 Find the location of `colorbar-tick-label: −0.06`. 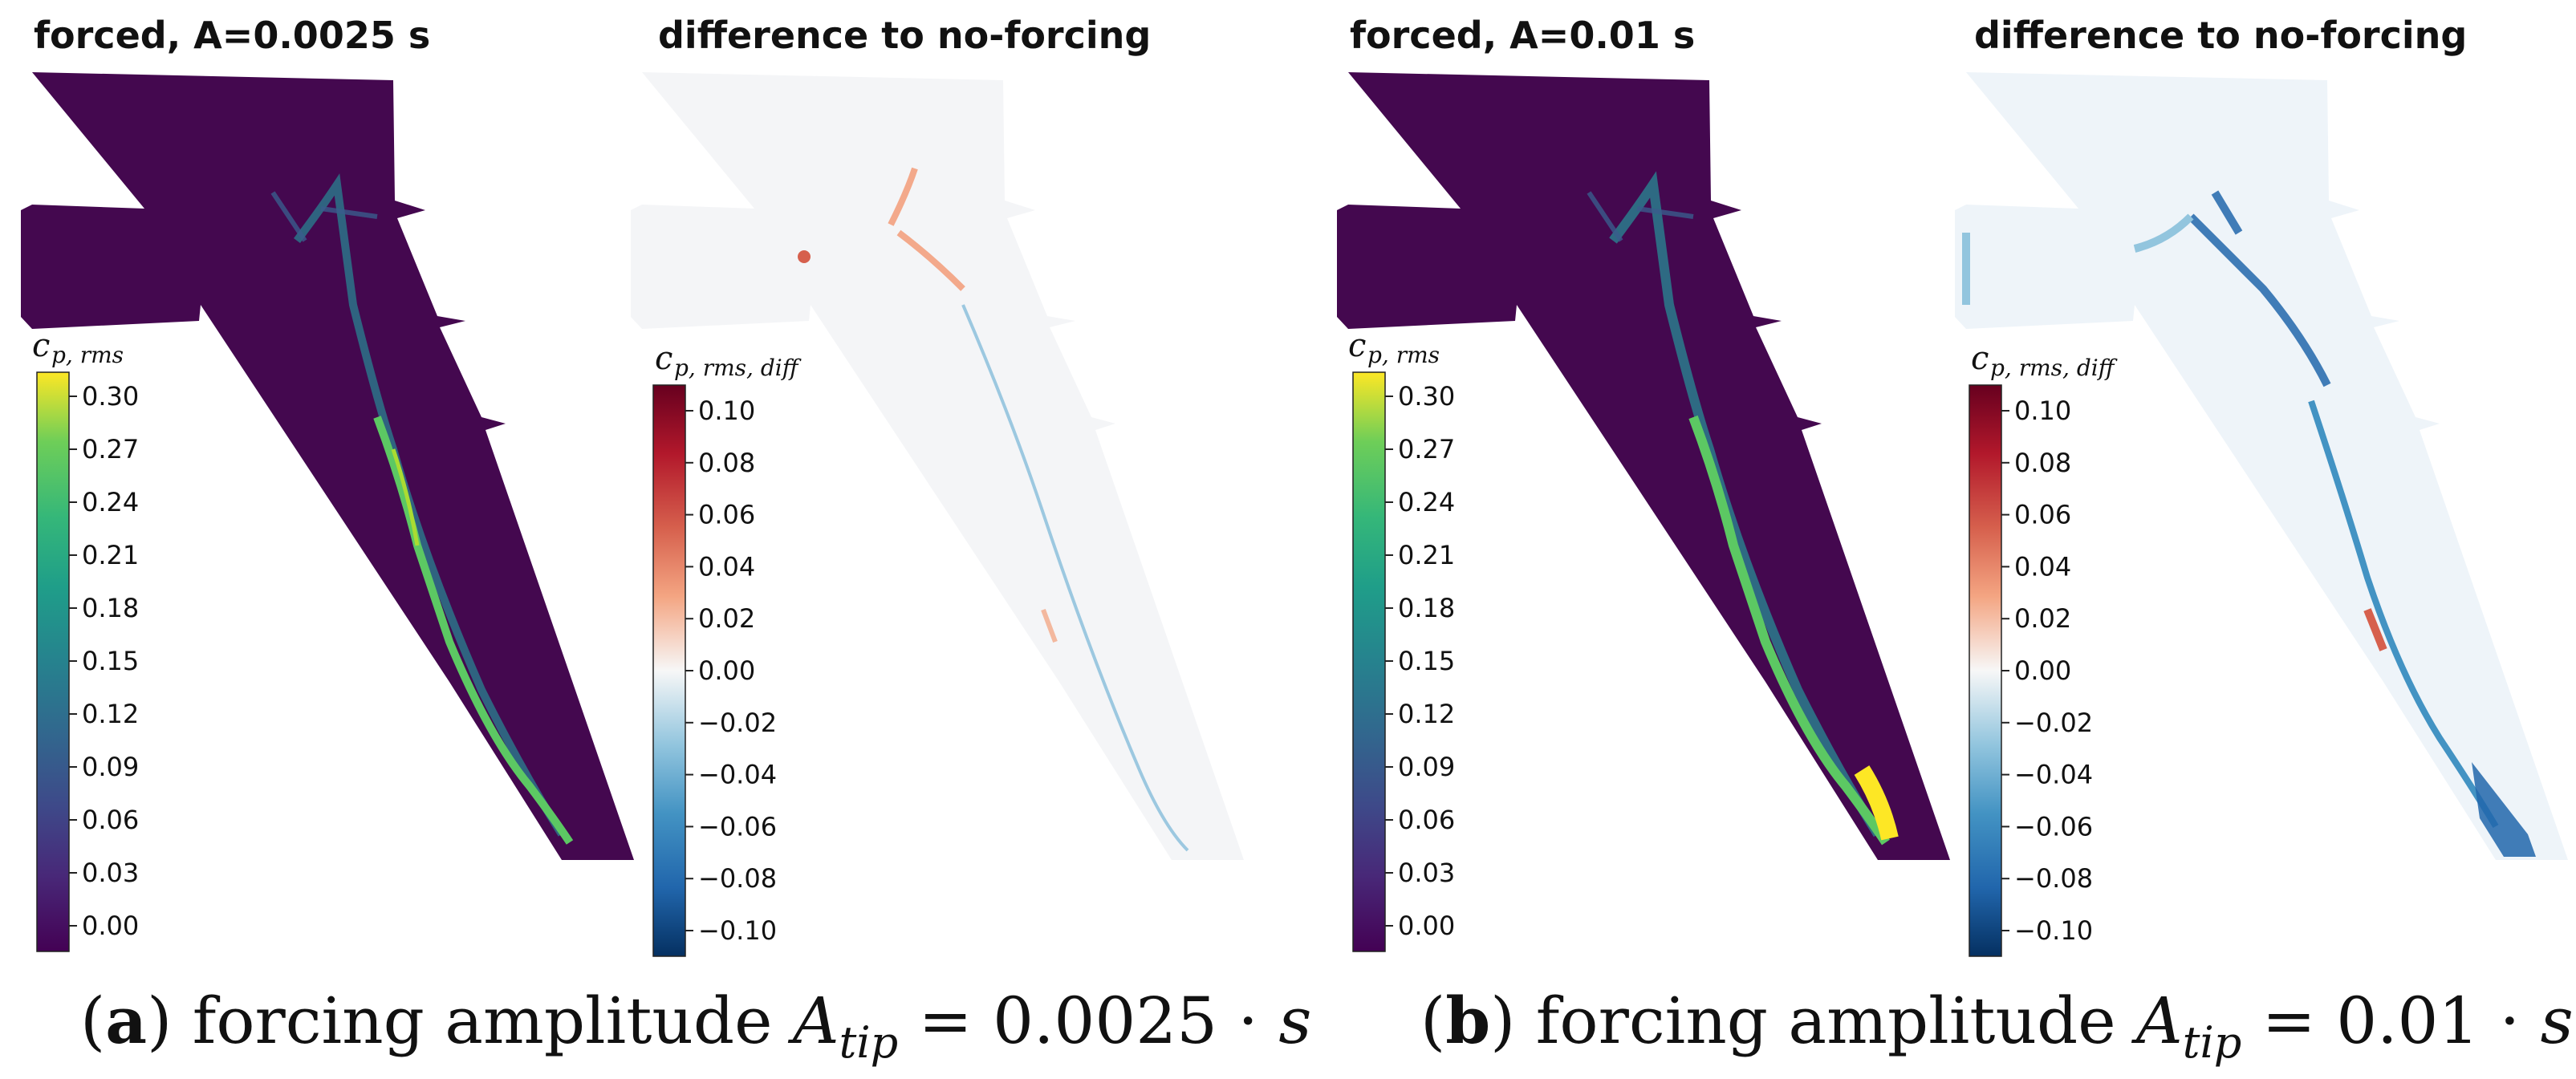

colorbar-tick-label: −0.06 is located at coordinates (2054, 826).